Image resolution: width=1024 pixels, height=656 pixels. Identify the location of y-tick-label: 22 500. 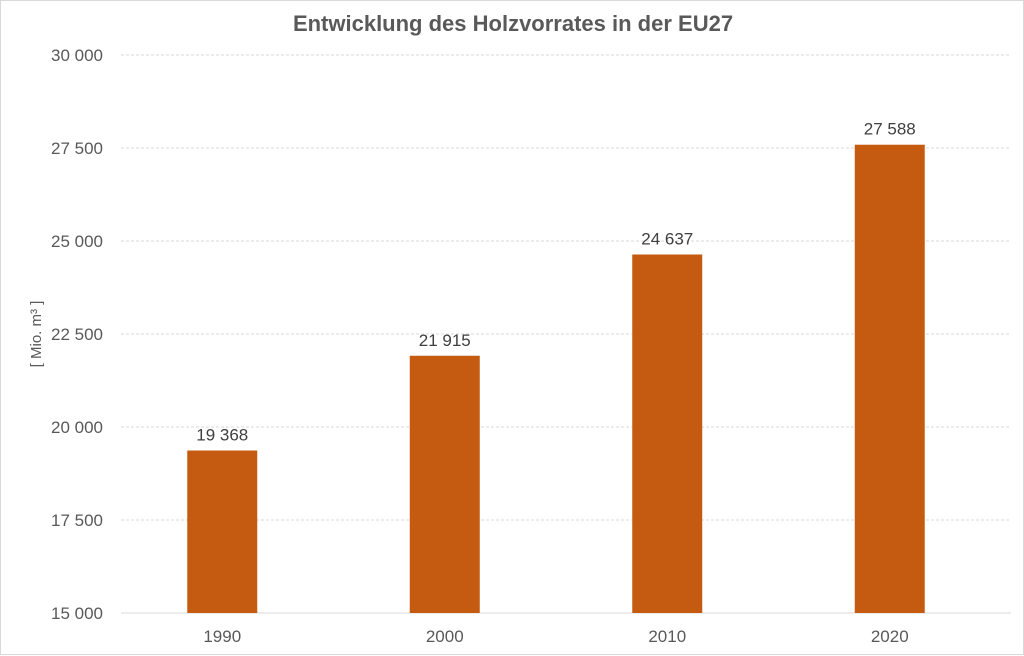
(77, 334).